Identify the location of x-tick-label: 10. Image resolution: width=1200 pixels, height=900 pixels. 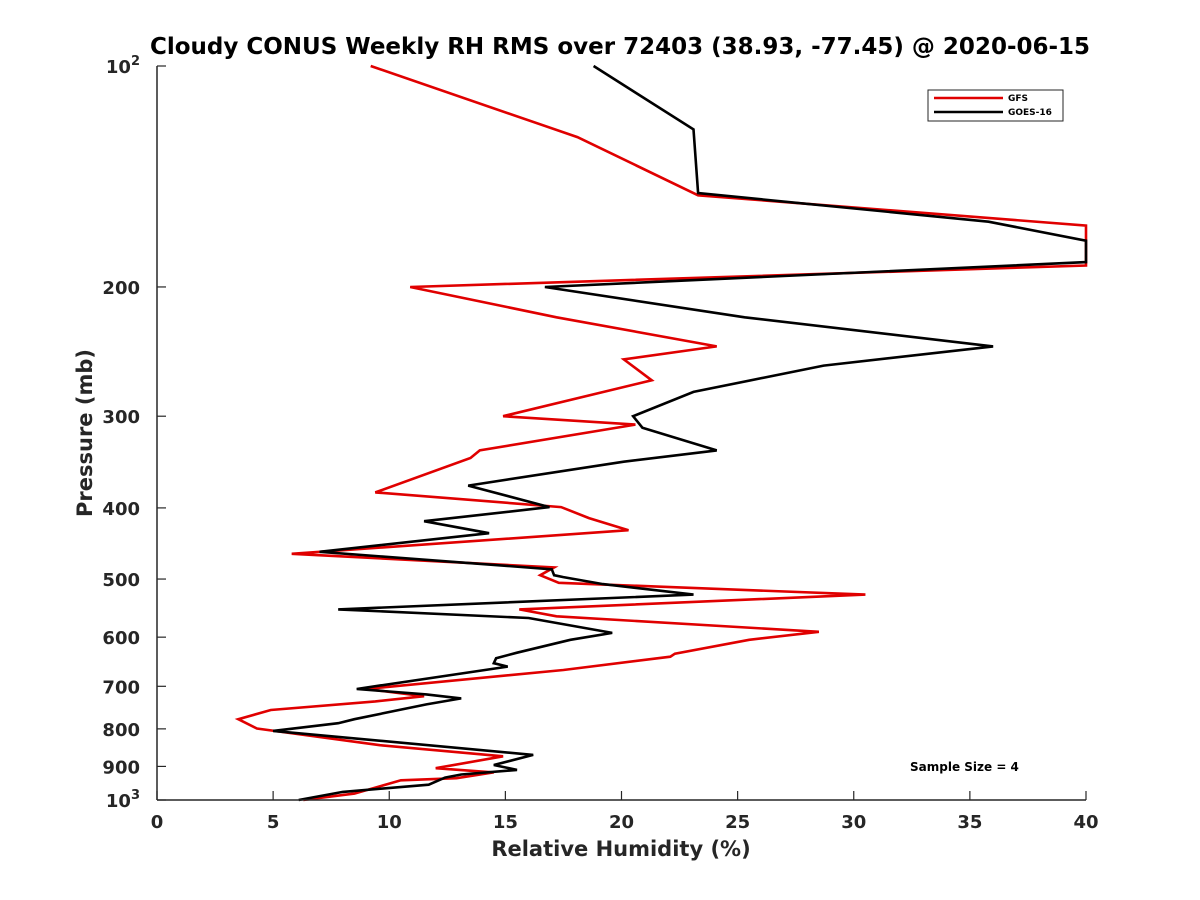
(389, 822).